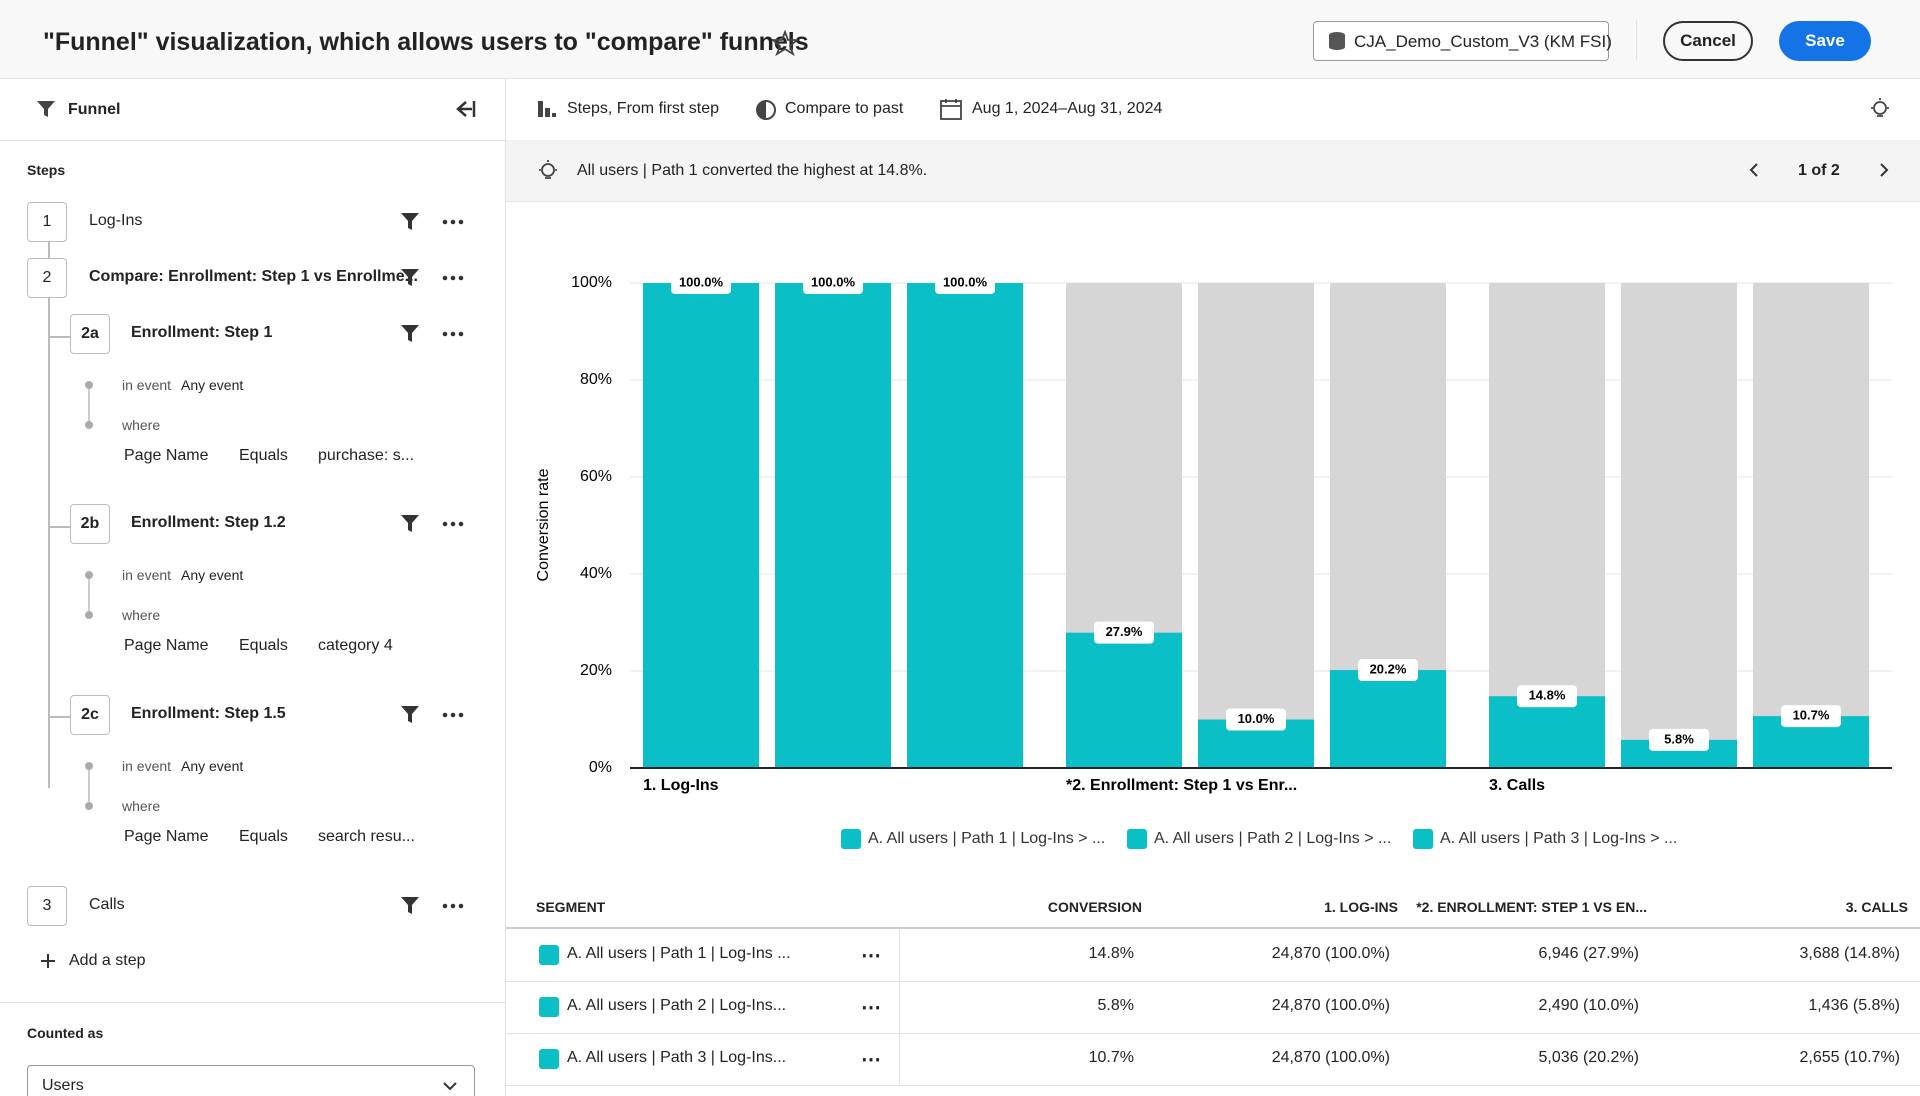  I want to click on value-label: 10.7%, so click(1811, 715).